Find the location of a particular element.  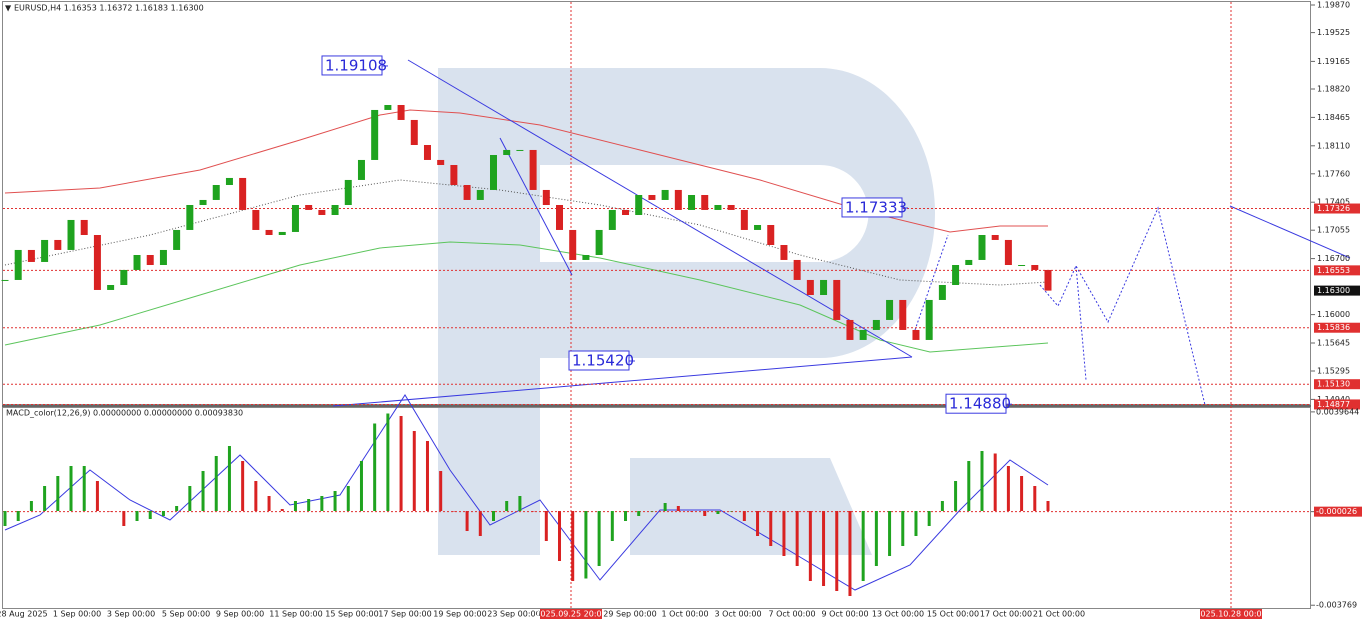

y-tick-label: 1.19165 is located at coordinates (1333, 61).